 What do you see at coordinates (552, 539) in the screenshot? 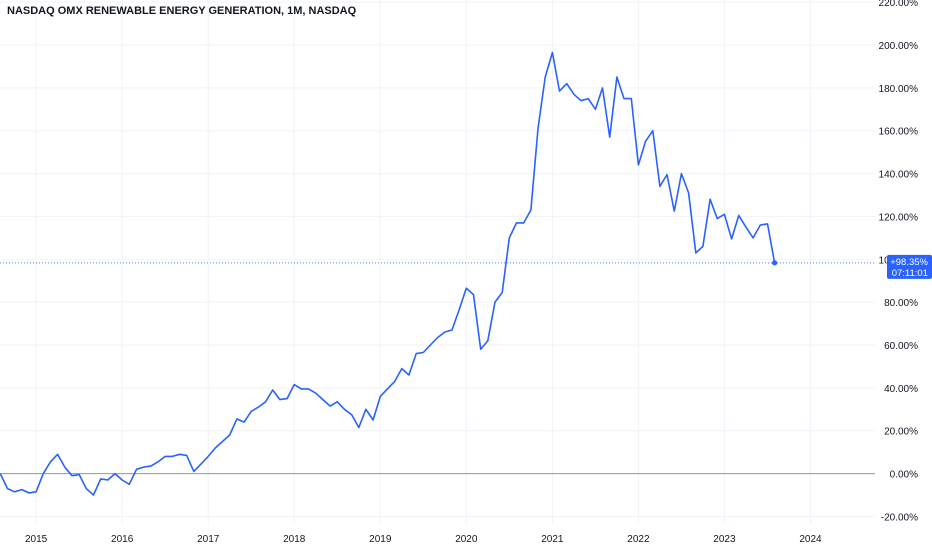
I see `x-tick-label: 2021` at bounding box center [552, 539].